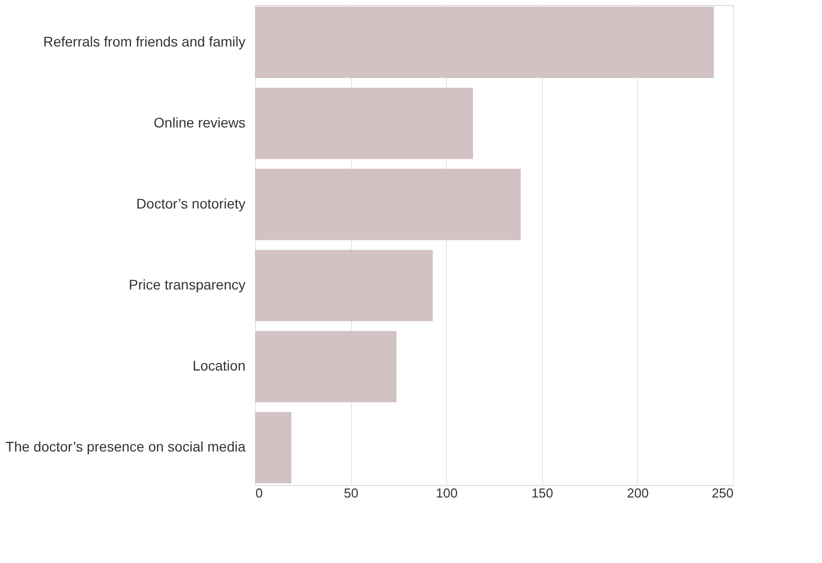 Image resolution: width=822 pixels, height=563 pixels. I want to click on y-tick-label: Online reviews, so click(200, 122).